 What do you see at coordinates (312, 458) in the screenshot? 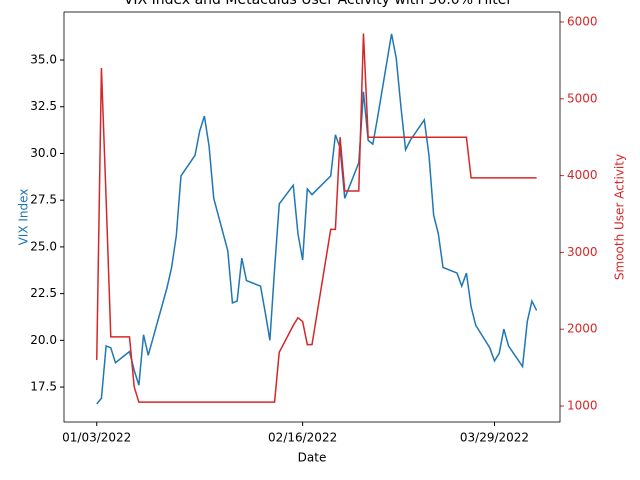
I see `x-axis-label: Date` at bounding box center [312, 458].